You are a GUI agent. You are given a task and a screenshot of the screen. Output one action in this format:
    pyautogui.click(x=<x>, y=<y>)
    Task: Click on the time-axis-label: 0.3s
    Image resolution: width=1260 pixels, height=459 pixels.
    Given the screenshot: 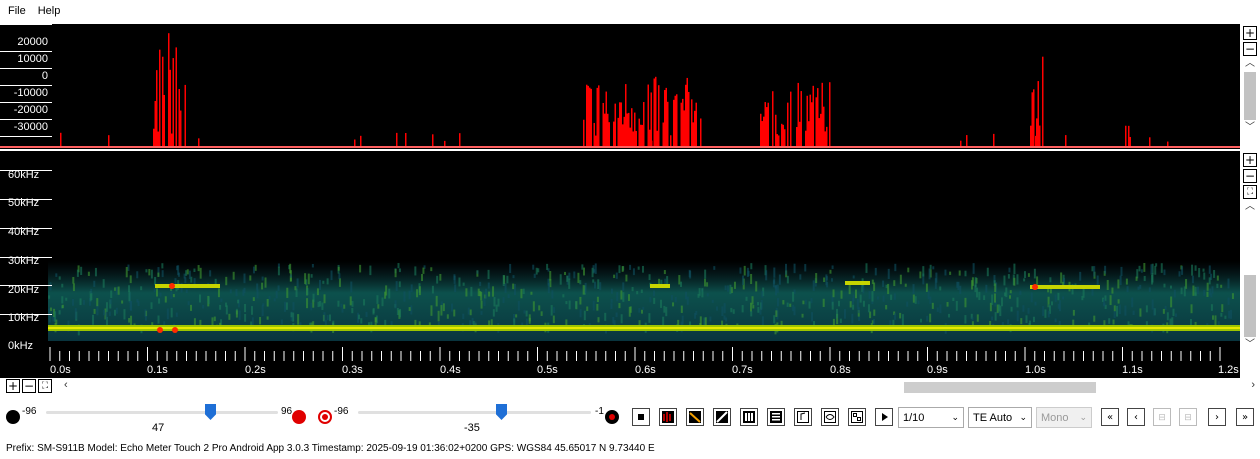 What is the action you would take?
    pyautogui.click(x=352, y=370)
    